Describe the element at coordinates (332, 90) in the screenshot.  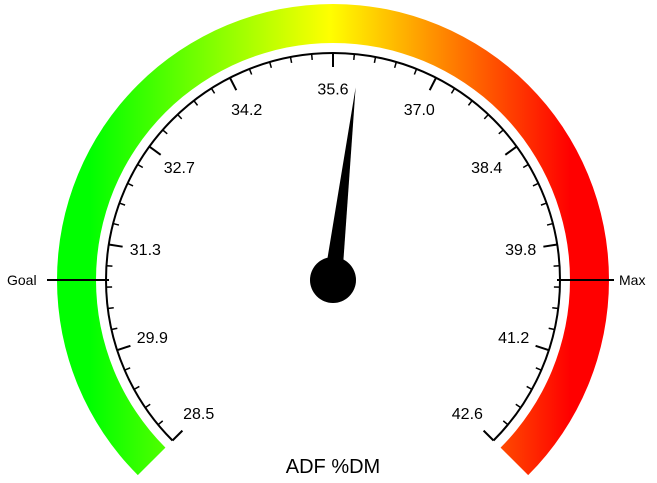
I see `tick-label: 35.6` at that location.